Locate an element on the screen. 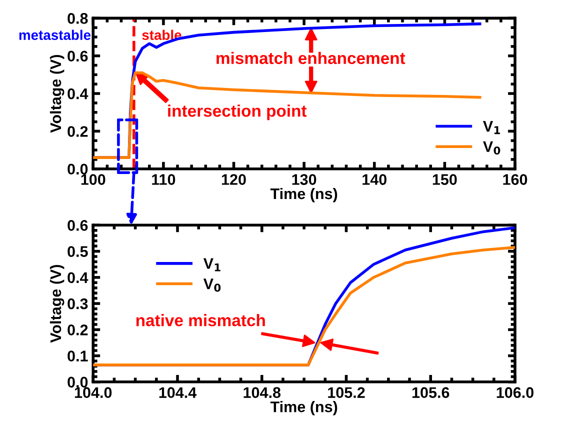 The width and height of the screenshot is (561, 433). y-tick-label: 0.5 is located at coordinates (78, 251).